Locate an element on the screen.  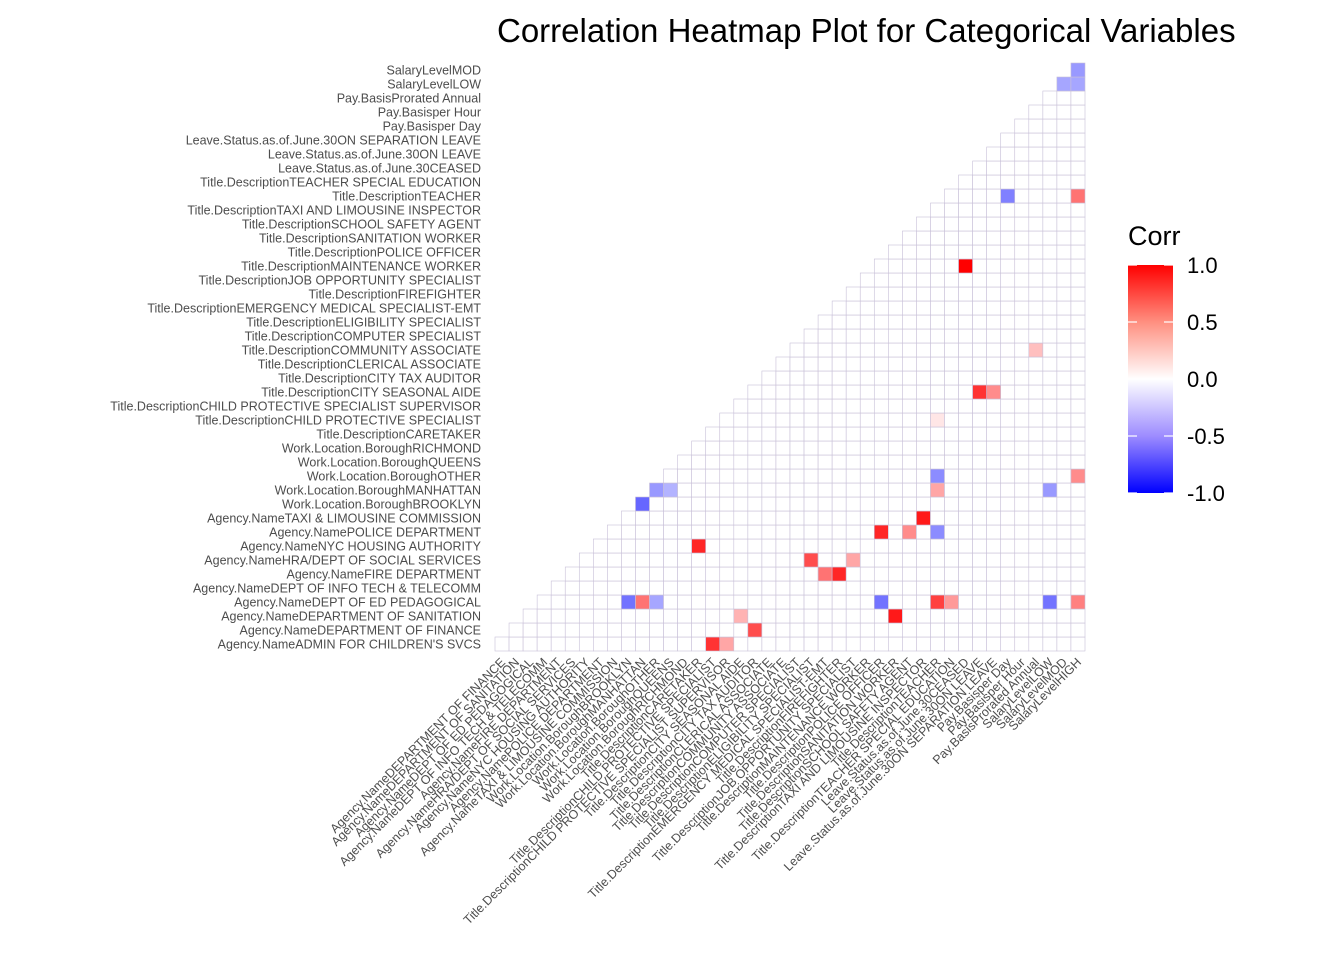
y-tick-label: Title.DescriptionCLERICAL ASSOCIATE is located at coordinates (369, 364).